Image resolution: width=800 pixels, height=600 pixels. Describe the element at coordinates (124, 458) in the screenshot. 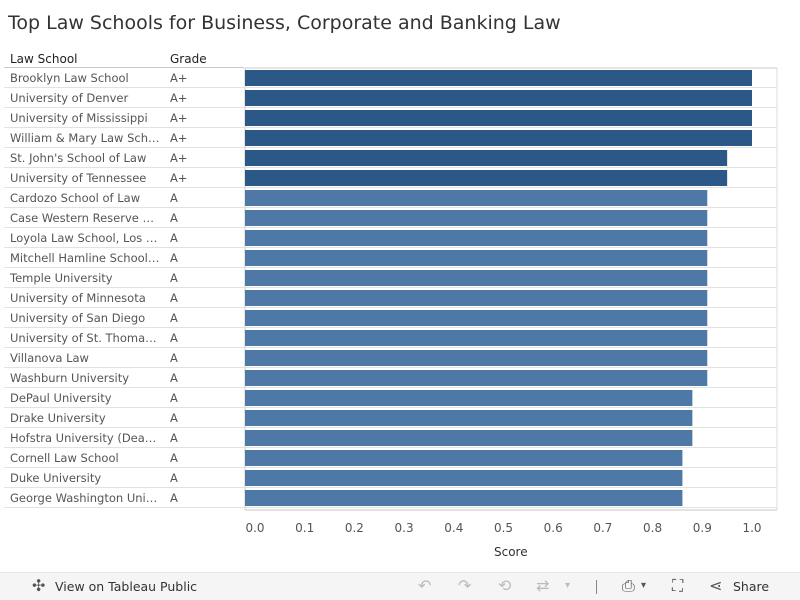

I see `table-row: Cornell Law School A` at that location.